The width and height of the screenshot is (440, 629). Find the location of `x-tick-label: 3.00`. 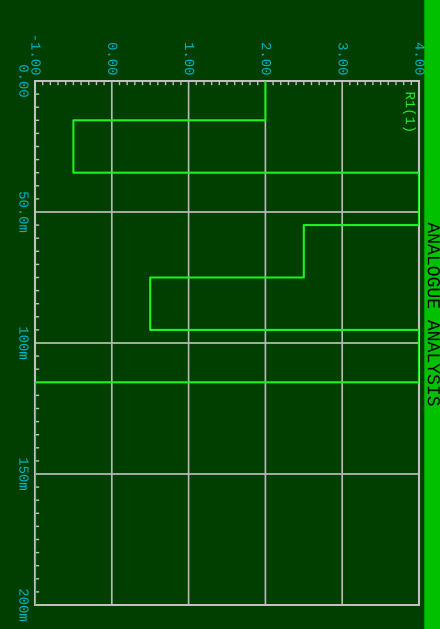

x-tick-label: 3.00 is located at coordinates (343, 58).